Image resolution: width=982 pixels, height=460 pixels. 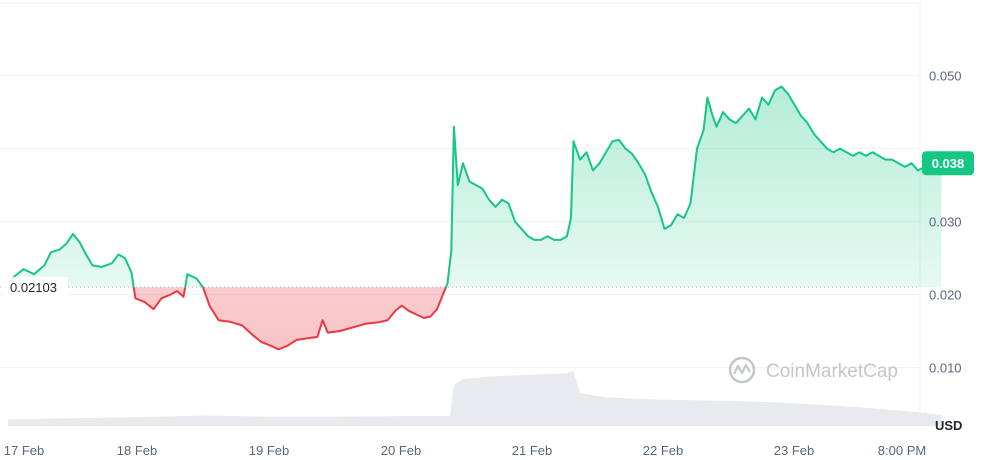 I want to click on x-tick-label: 23 Feb, so click(x=794, y=450).